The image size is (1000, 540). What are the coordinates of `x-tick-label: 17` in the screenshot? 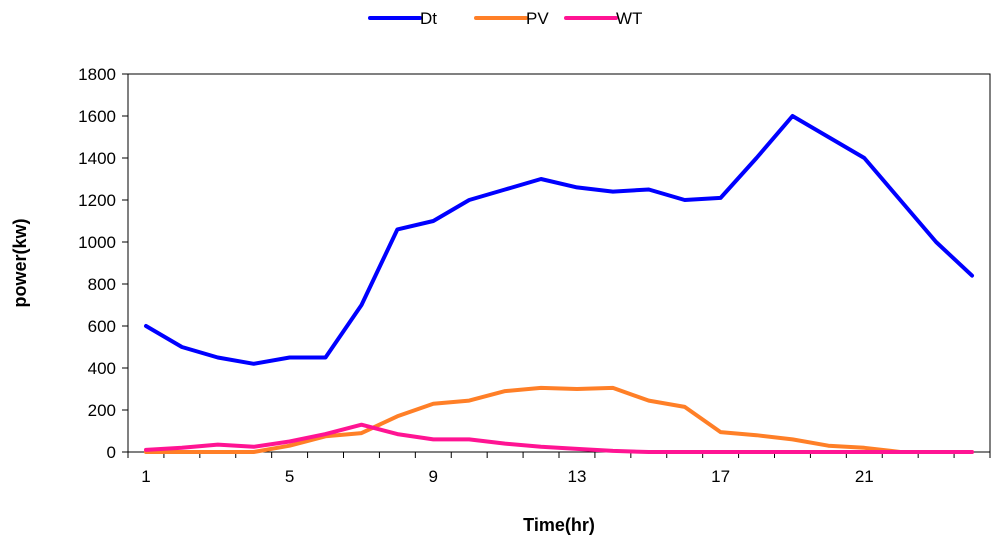 It's located at (720, 476).